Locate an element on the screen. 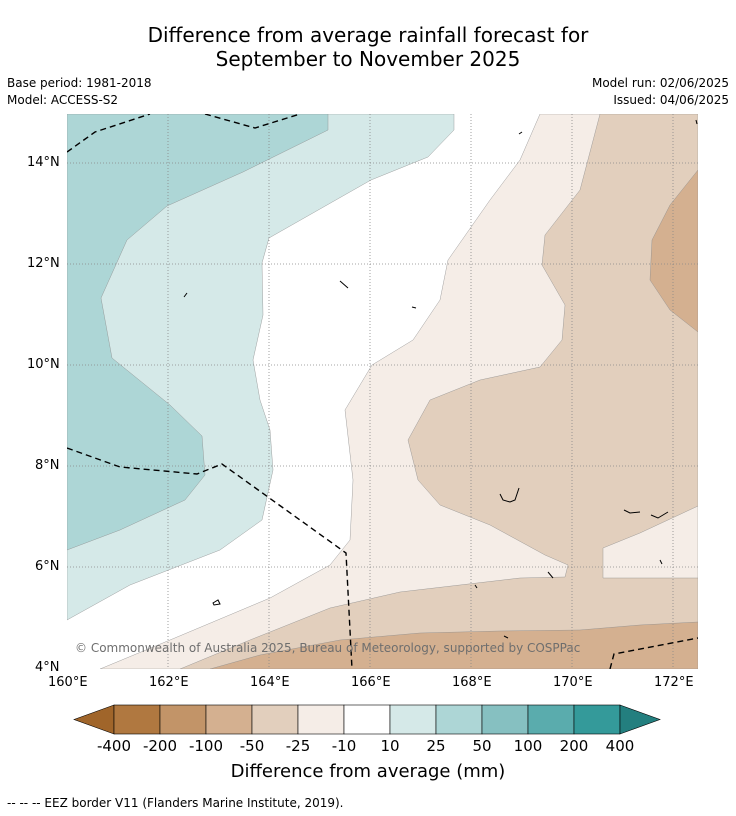 Image resolution: width=736 pixels, height=816 pixels. model-label: Model: ACCESS-S2 is located at coordinates (63, 100).